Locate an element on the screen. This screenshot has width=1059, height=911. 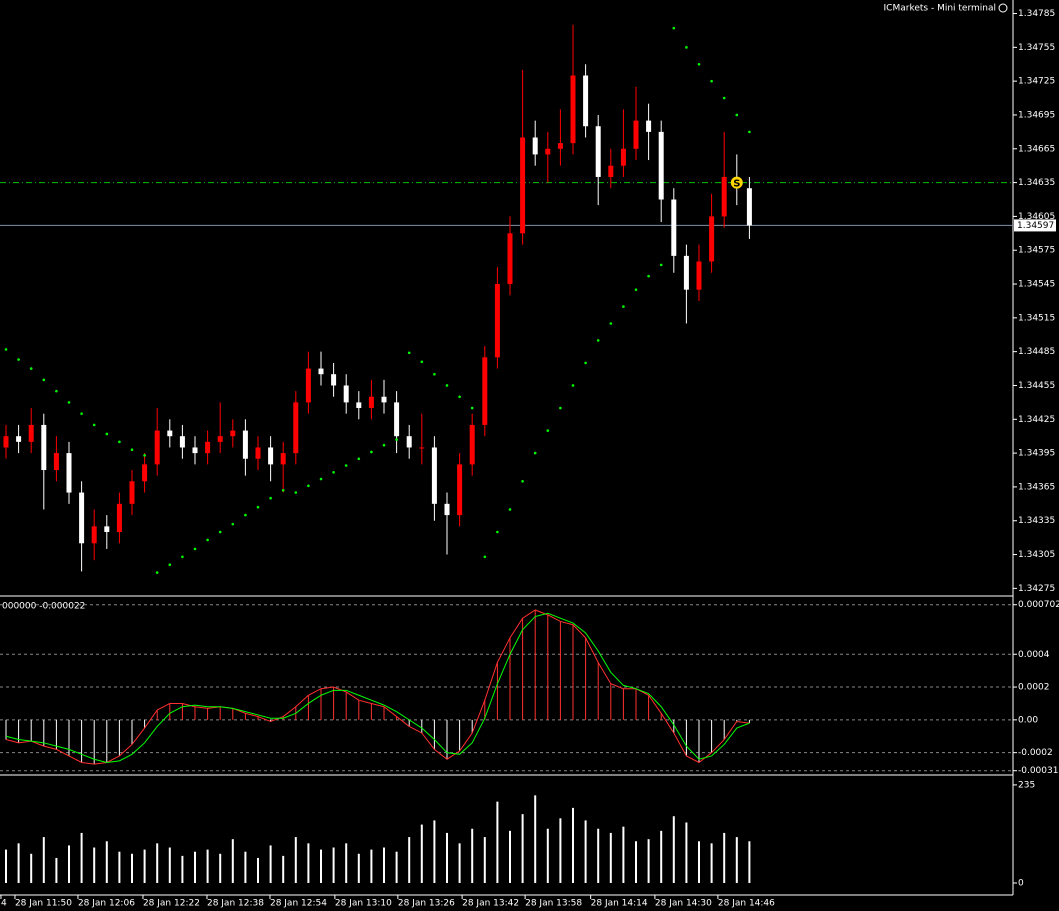
x-tick-label: 28 Jan 13:26 is located at coordinates (426, 904).